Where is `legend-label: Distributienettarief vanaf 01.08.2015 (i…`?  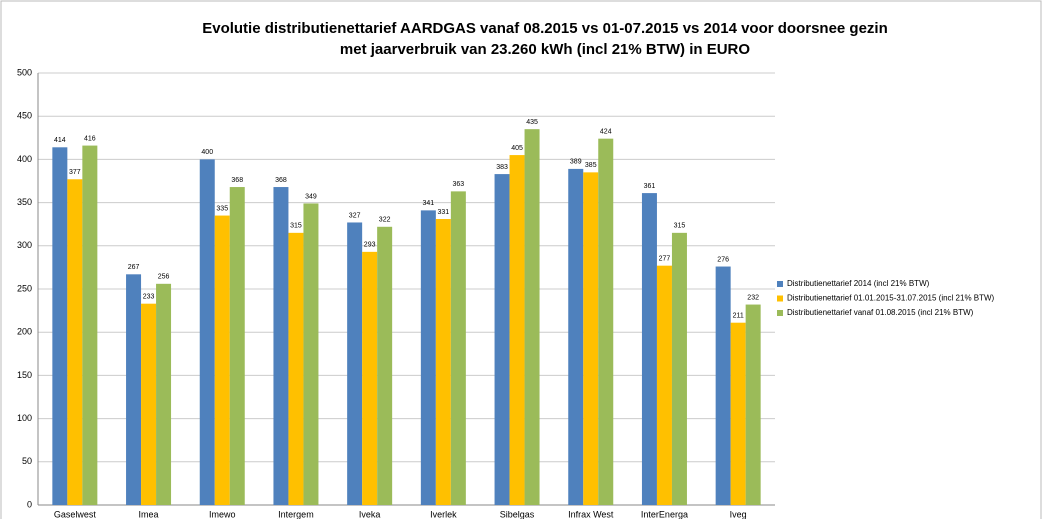
legend-label: Distributienettarief vanaf 01.08.2015 (i… is located at coordinates (880, 312).